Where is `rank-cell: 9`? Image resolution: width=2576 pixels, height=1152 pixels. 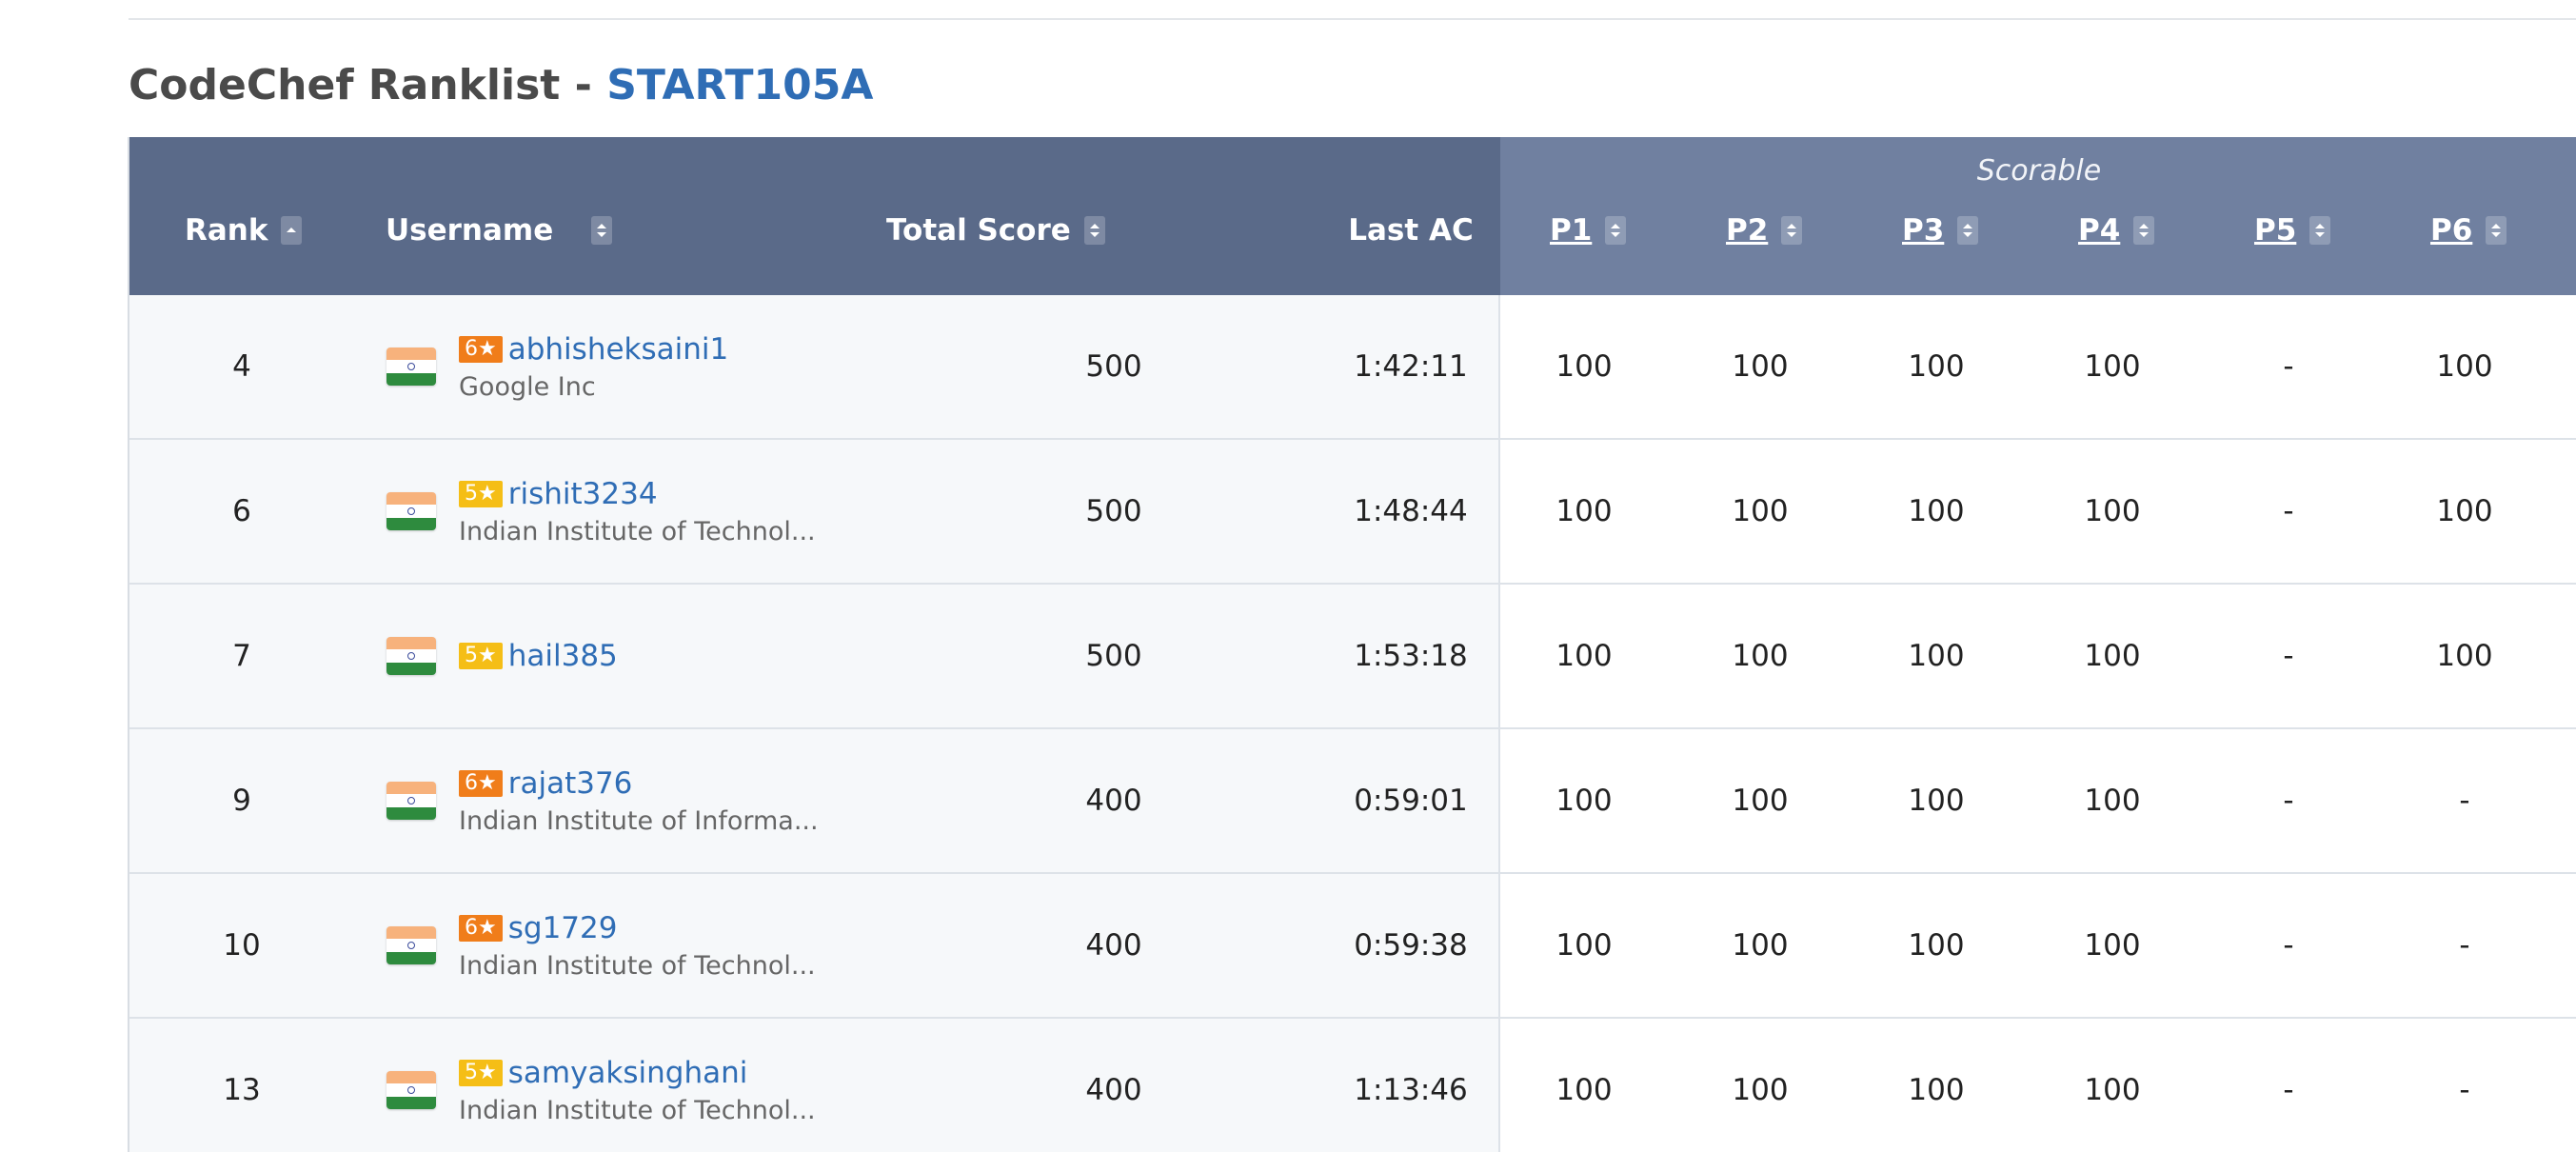
rank-cell: 9 is located at coordinates (242, 801).